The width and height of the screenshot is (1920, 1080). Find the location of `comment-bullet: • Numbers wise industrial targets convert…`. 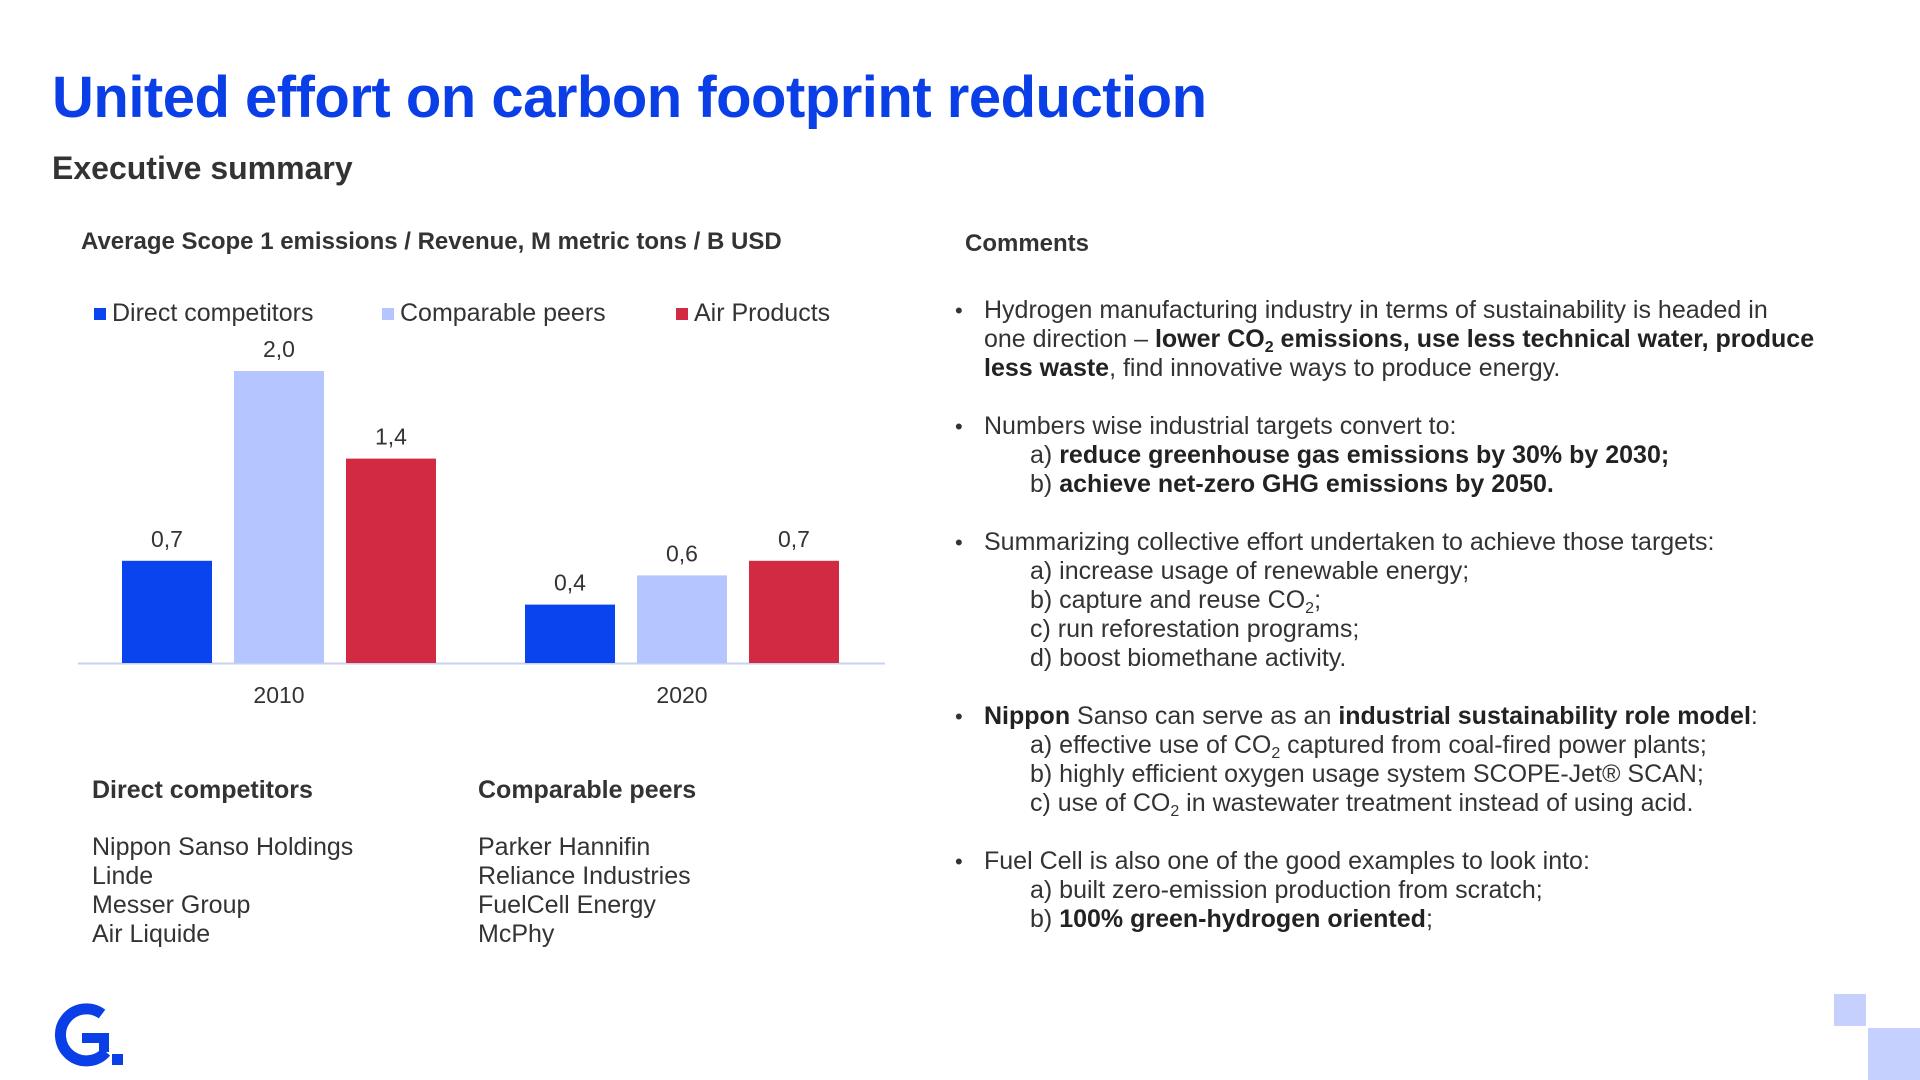

comment-bullet: • Numbers wise industrial targets convert… is located at coordinates (1405, 455).